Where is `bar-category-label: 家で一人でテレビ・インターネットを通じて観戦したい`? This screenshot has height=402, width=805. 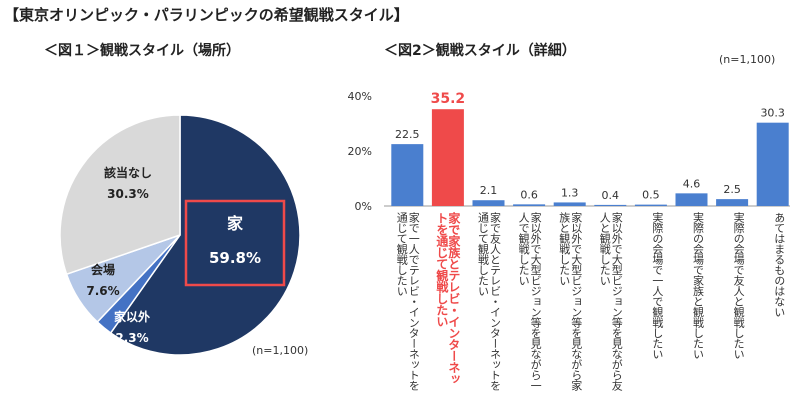 bar-category-label: 家で一人でテレビ・インターネットを通じて観戦したい is located at coordinates (408, 301).